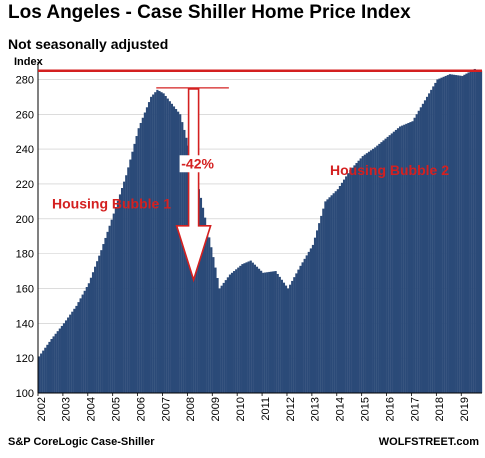 This screenshot has width=485, height=458. Describe the element at coordinates (25, 394) in the screenshot. I see `y-tick-label: 100` at that location.